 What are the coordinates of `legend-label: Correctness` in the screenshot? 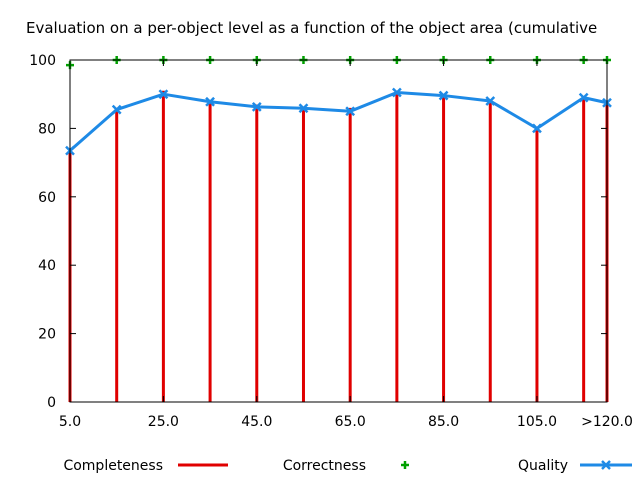 It's located at (324, 466).